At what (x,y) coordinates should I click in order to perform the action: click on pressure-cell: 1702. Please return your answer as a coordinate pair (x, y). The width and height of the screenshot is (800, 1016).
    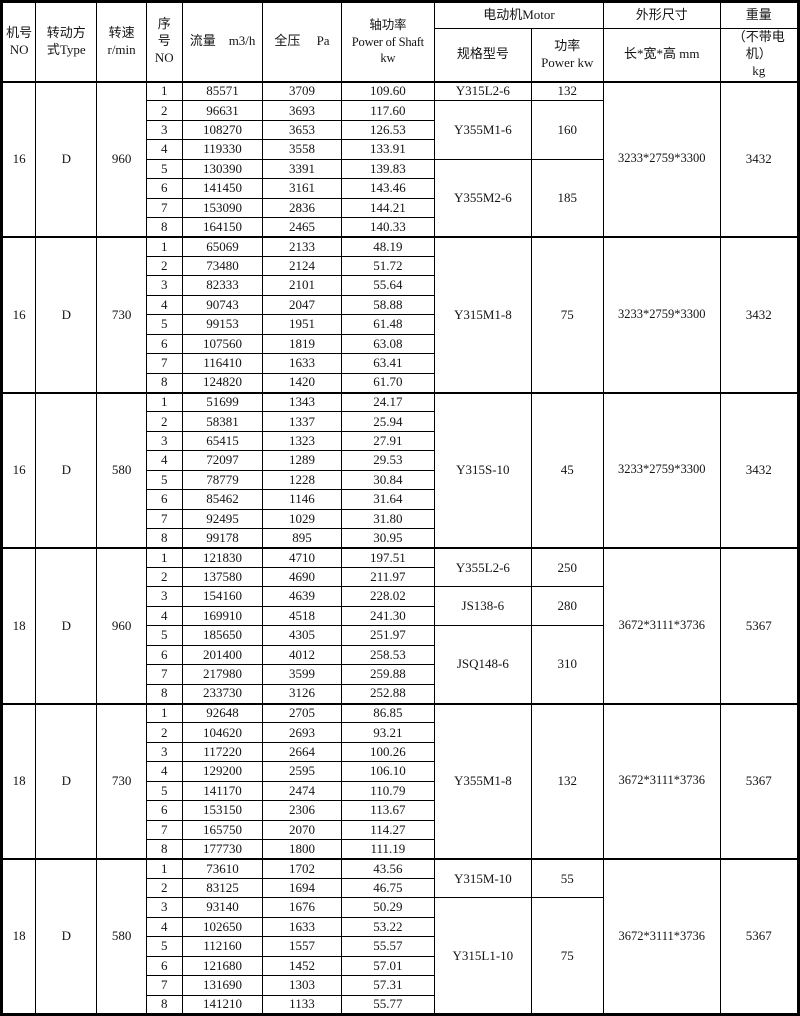
    Looking at the image, I should click on (302, 868).